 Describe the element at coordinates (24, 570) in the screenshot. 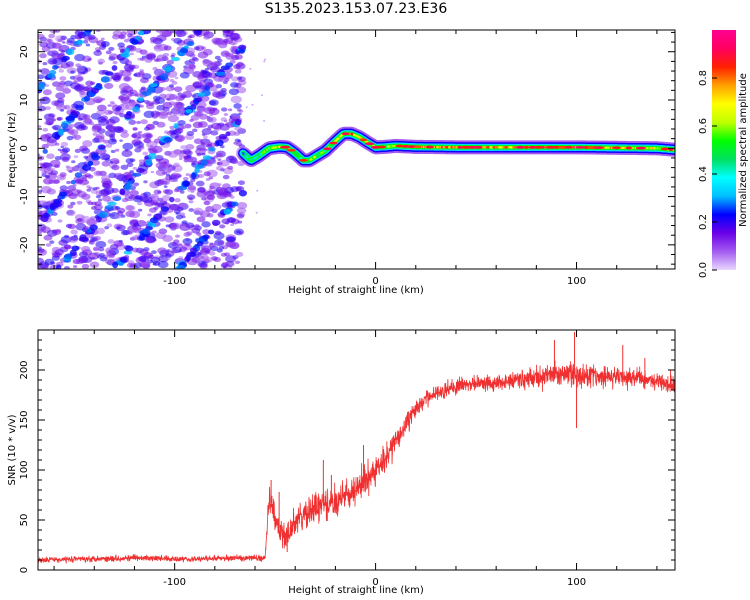

I see `snr-ytick-label: 0` at that location.